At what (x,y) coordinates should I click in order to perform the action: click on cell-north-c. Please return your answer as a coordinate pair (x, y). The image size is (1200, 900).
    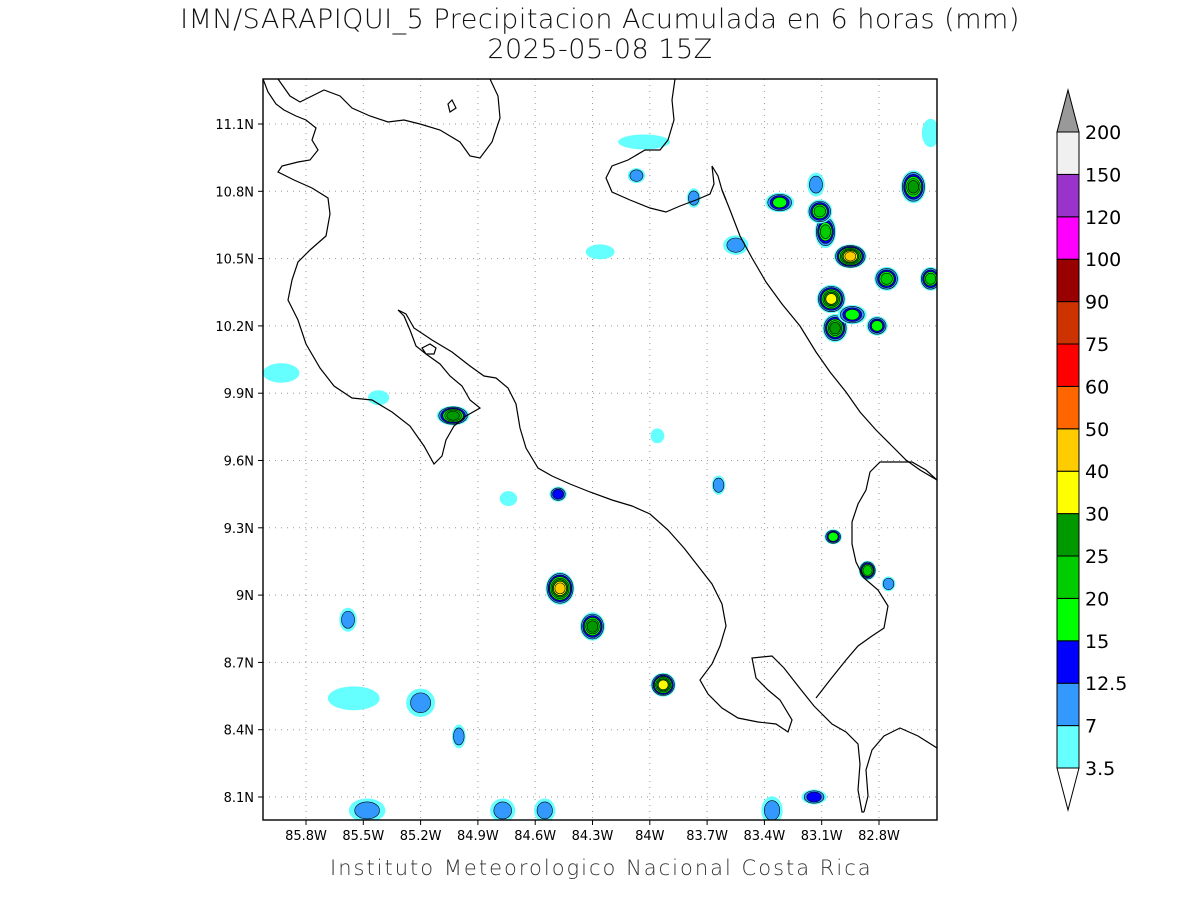
    Looking at the image, I should click on (600, 252).